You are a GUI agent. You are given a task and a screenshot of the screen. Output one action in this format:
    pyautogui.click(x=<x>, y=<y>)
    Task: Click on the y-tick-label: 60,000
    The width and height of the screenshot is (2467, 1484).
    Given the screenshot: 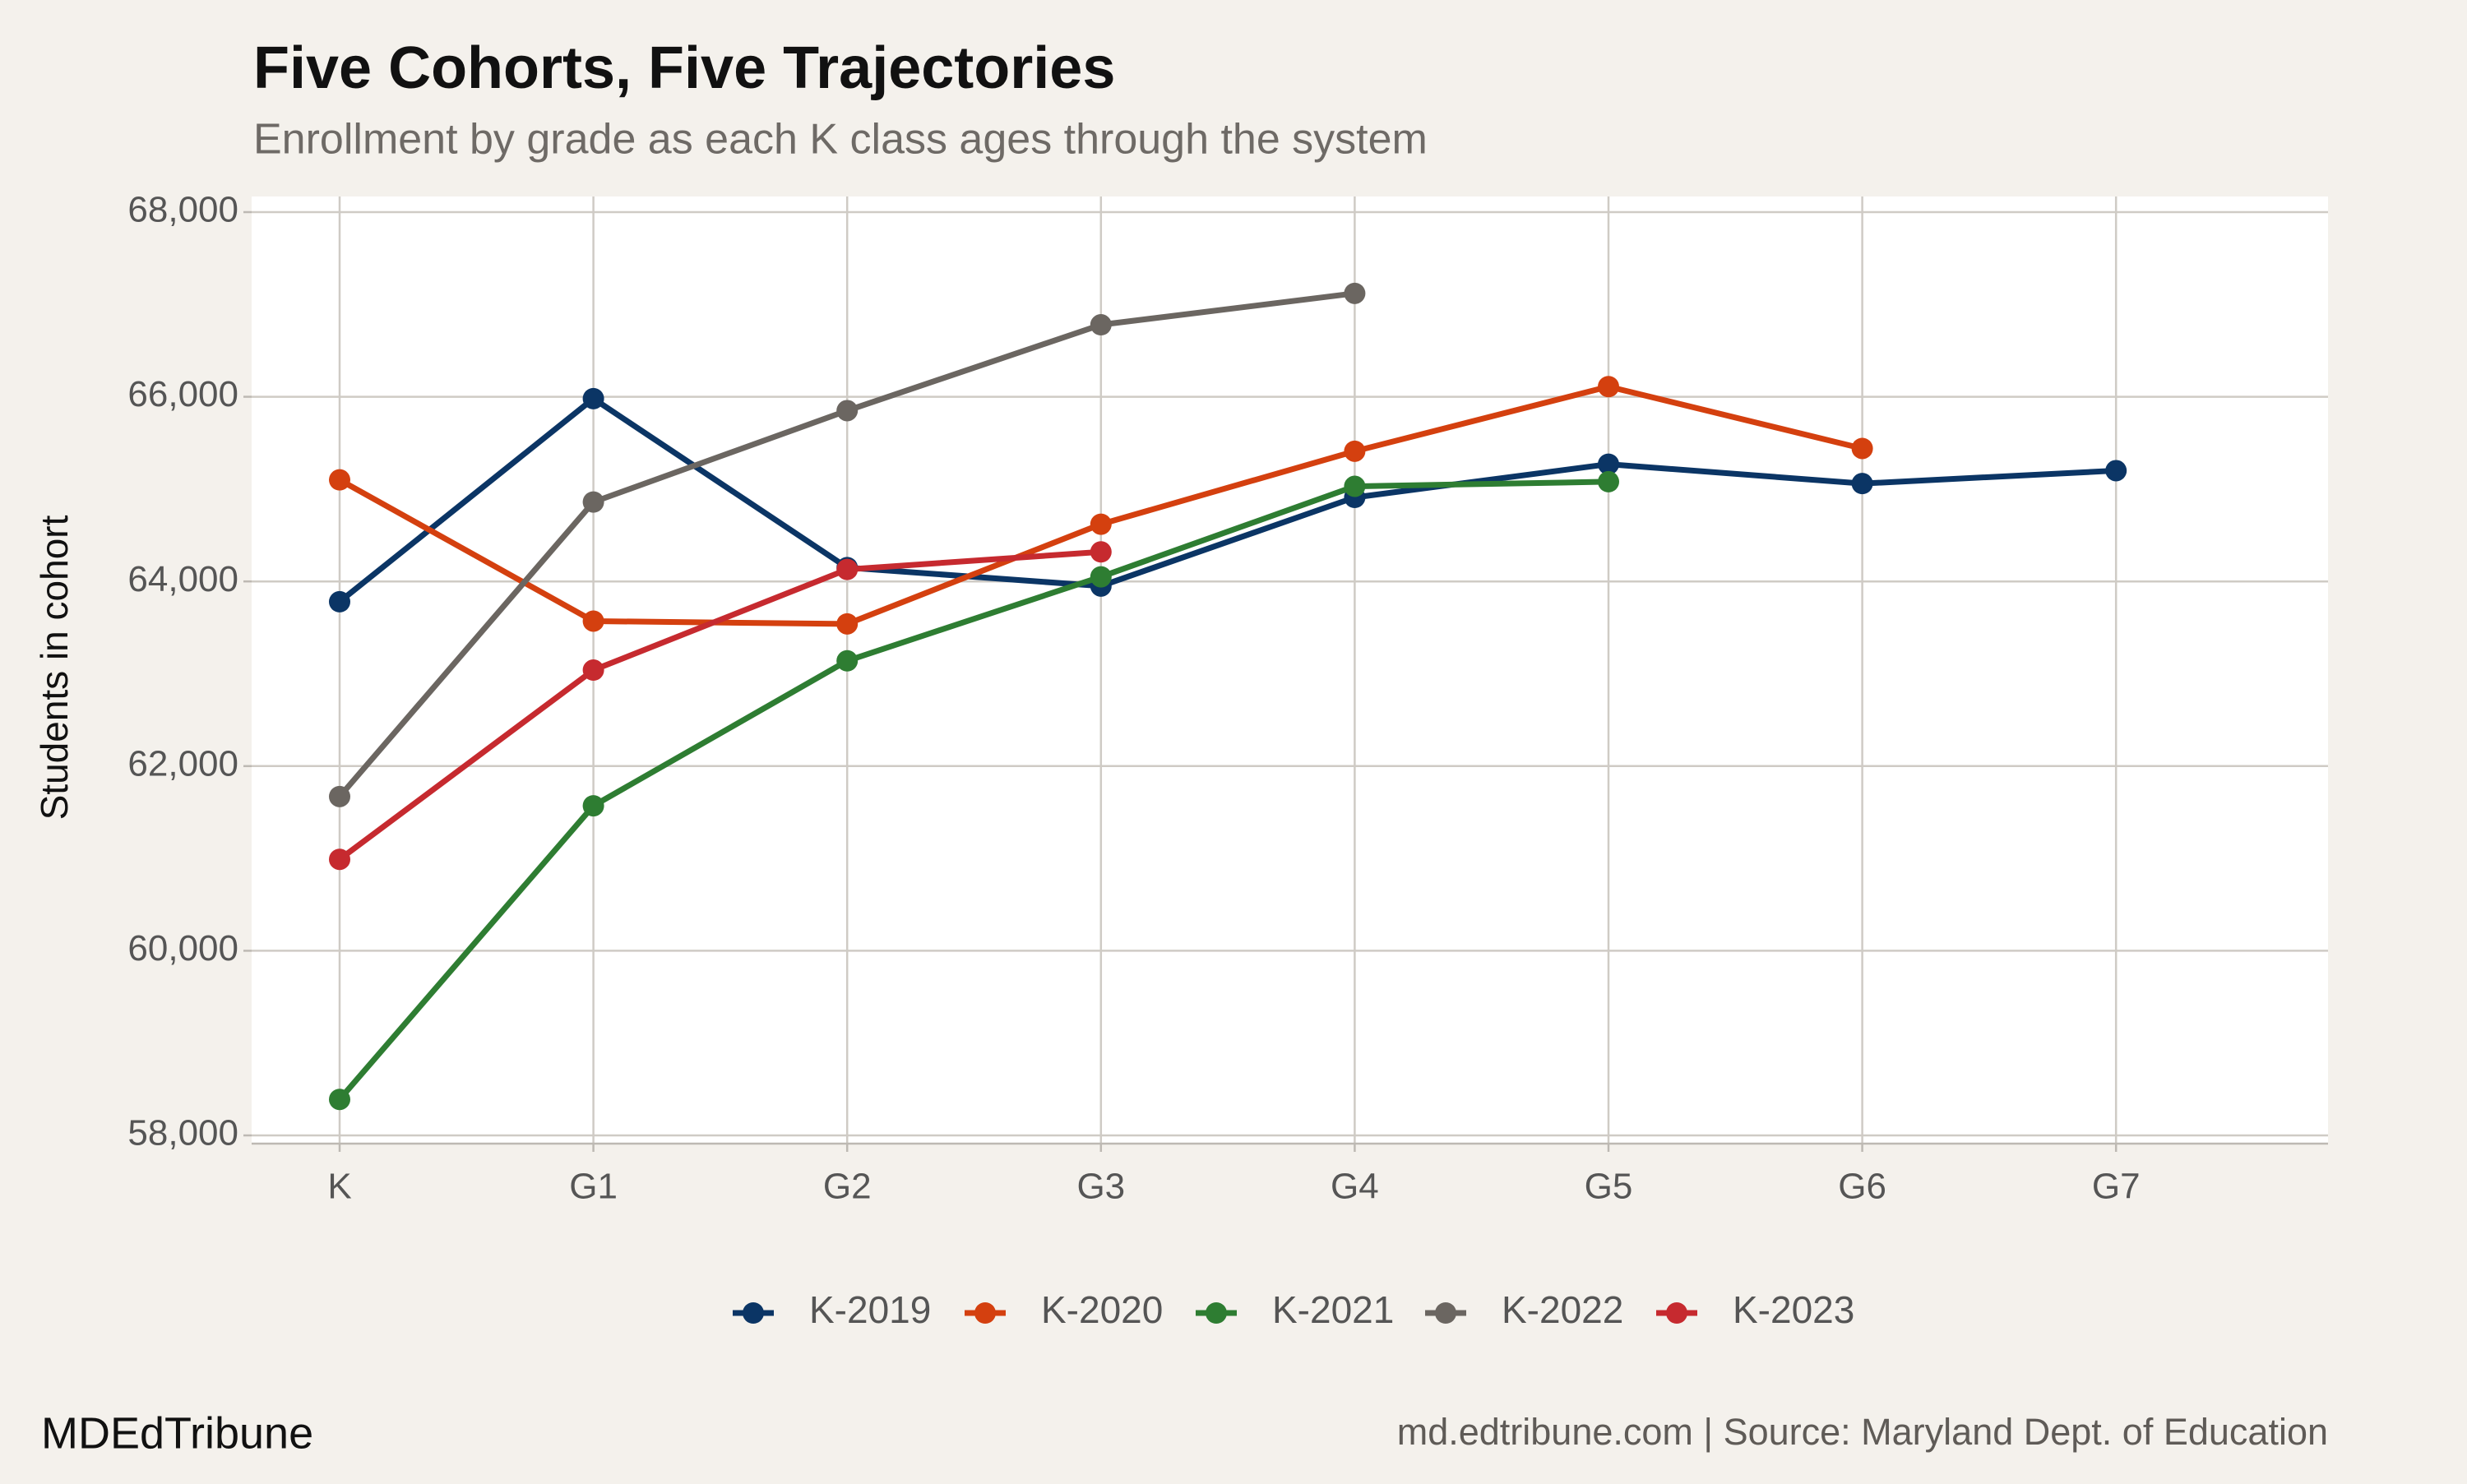 What is the action you would take?
    pyautogui.click(x=183, y=949)
    